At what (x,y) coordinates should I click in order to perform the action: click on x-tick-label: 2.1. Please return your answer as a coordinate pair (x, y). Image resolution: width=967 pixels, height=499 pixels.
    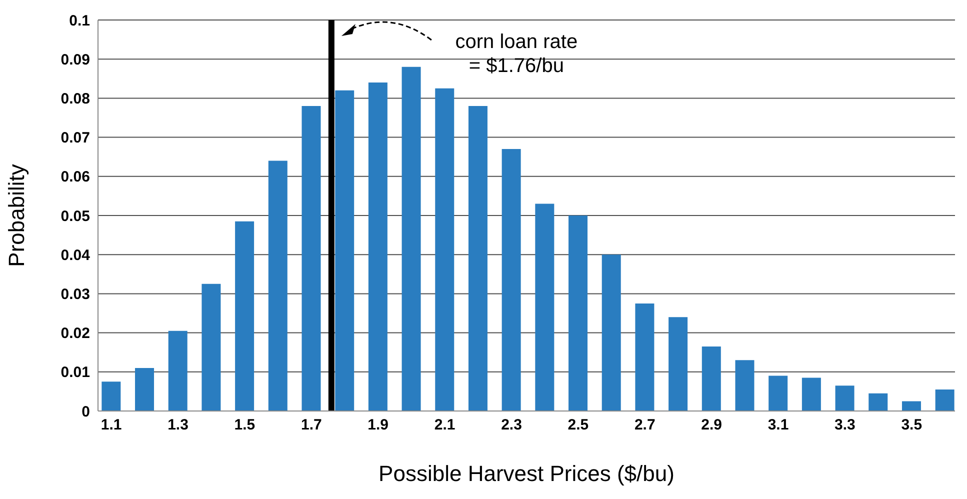
    Looking at the image, I should click on (445, 425).